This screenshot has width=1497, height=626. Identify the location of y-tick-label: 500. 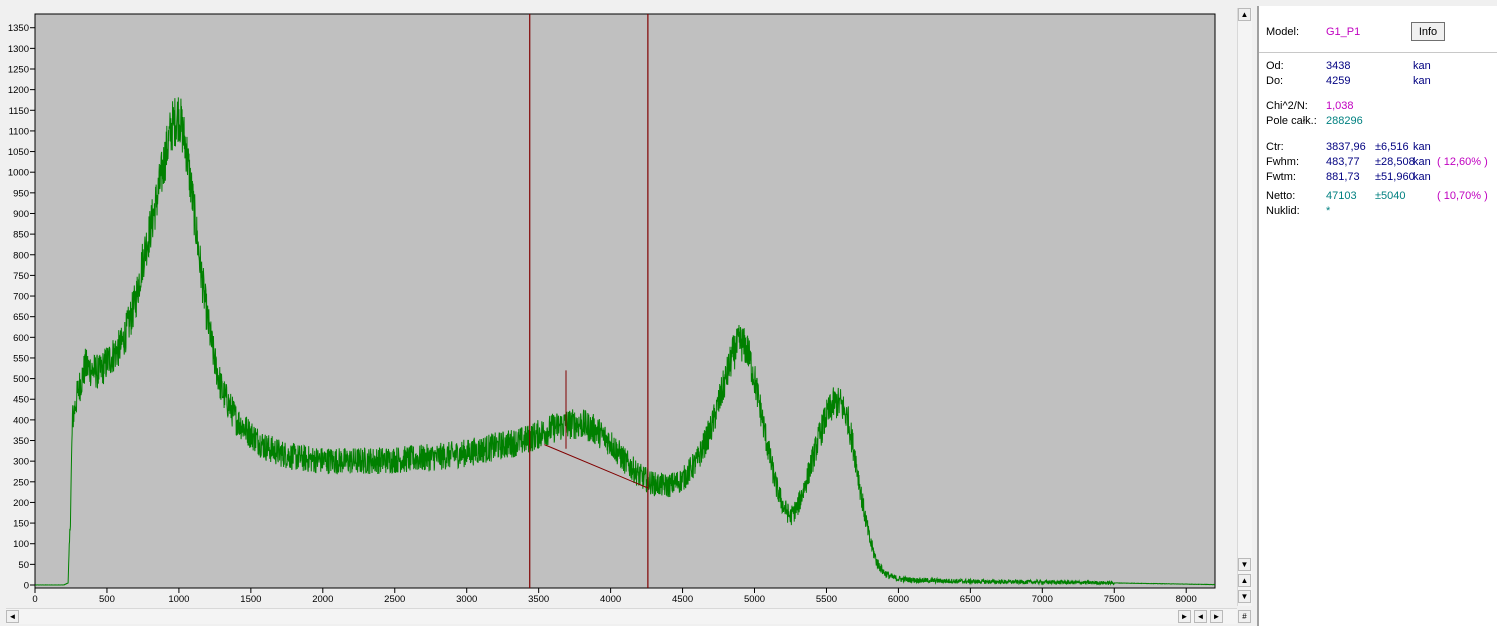
(21, 379).